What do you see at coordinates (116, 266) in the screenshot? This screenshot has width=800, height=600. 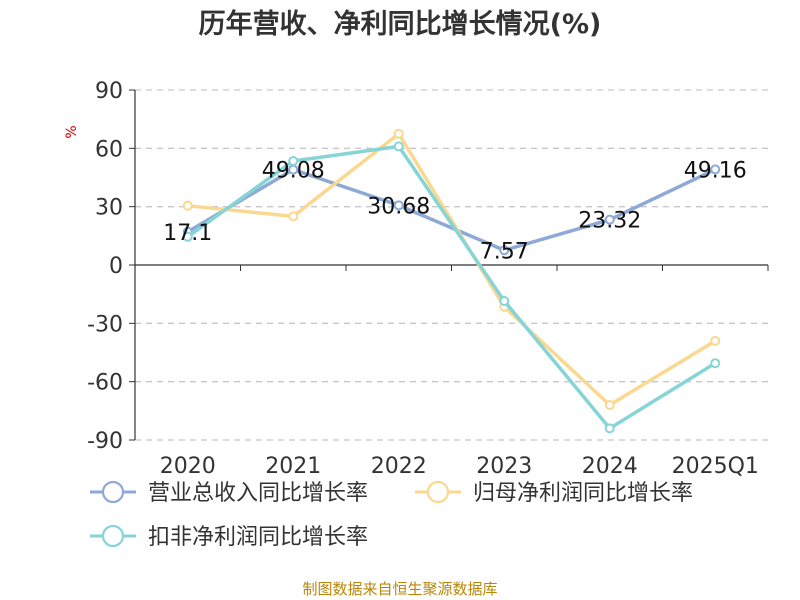 I see `y-tick-label: 0` at bounding box center [116, 266].